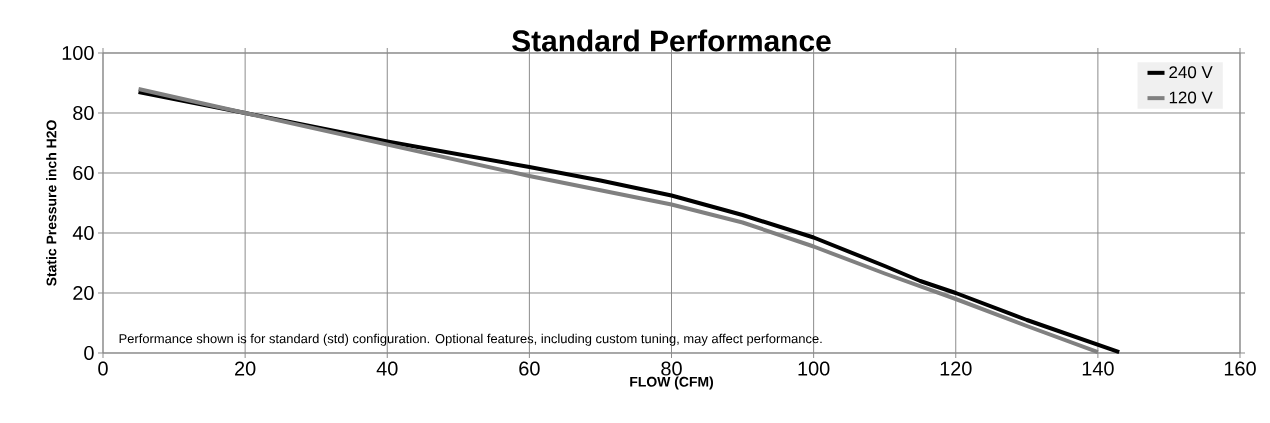  I want to click on y-tick-label: 100, so click(78, 53).